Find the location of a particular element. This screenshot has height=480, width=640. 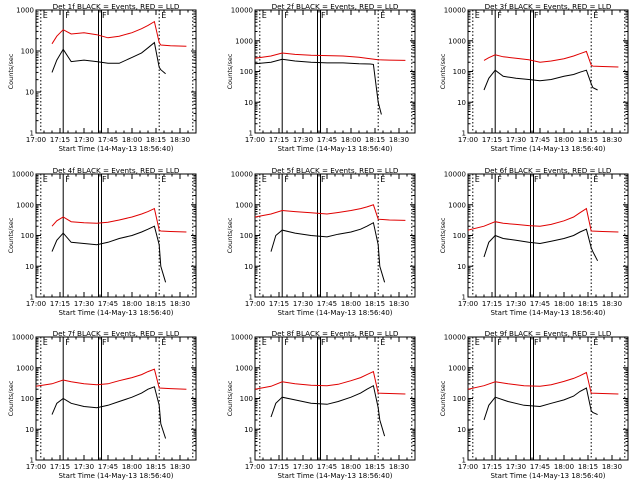

panel-title: Det 9f BLACK = Events, RED = LLD is located at coordinates (548, 333).